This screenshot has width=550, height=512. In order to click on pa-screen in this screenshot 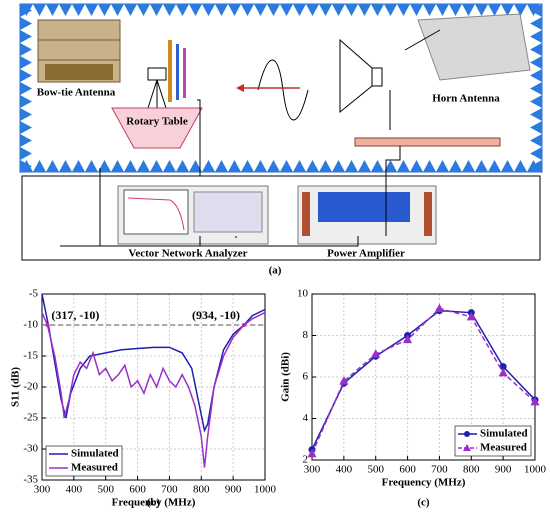, I will do `click(364, 207)`.